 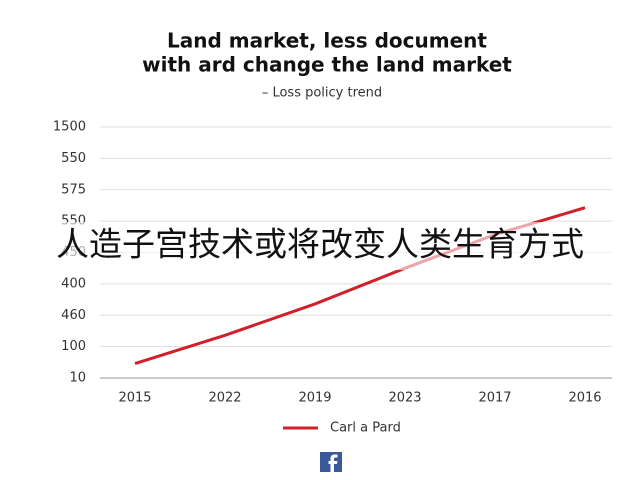 I want to click on facebook-icon, so click(x=331, y=462).